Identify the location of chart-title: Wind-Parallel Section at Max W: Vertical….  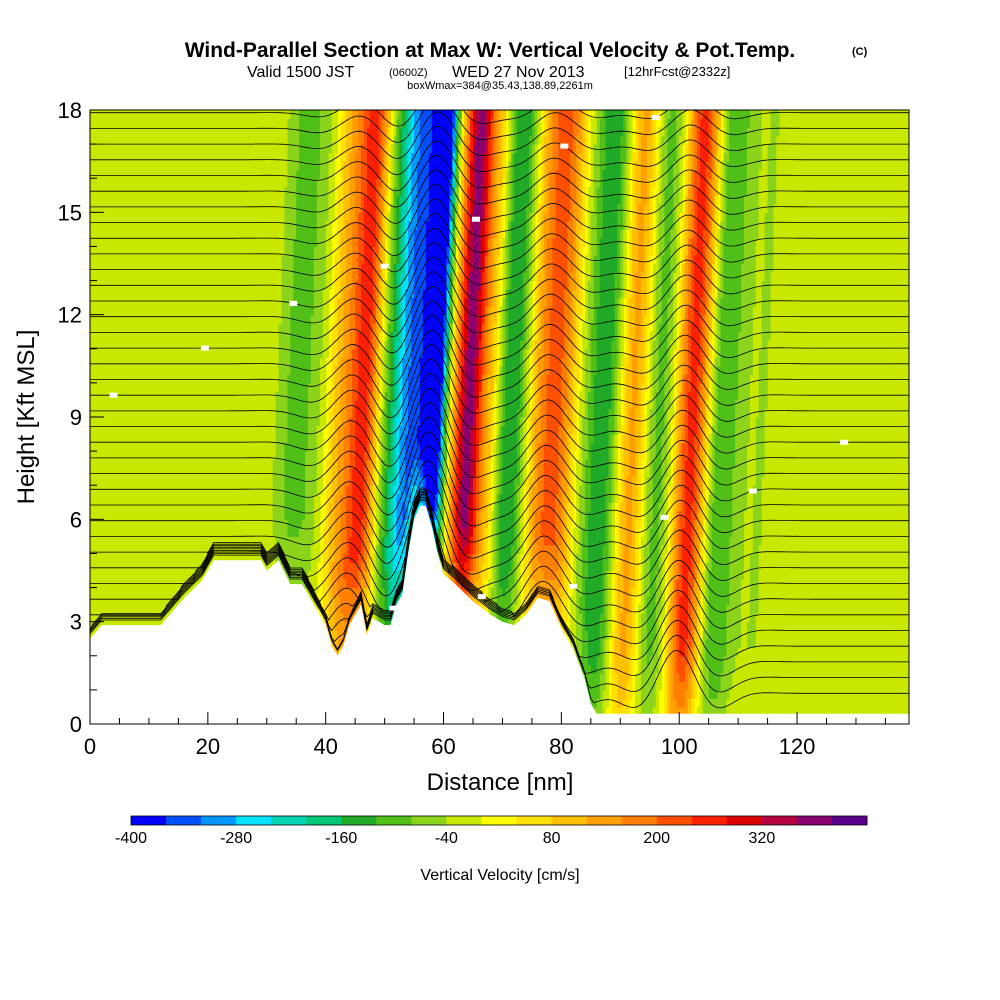
(490, 50).